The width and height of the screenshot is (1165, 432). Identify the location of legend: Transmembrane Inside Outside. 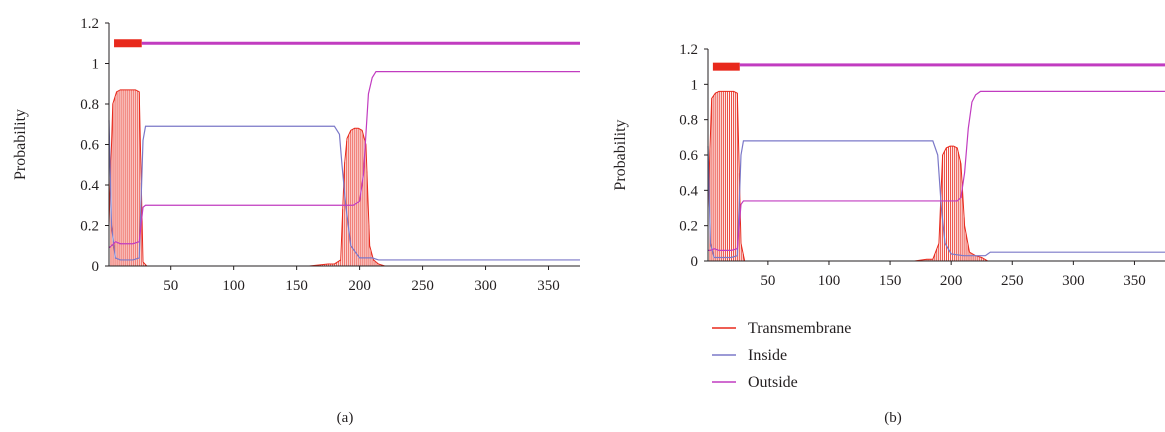
(781, 355).